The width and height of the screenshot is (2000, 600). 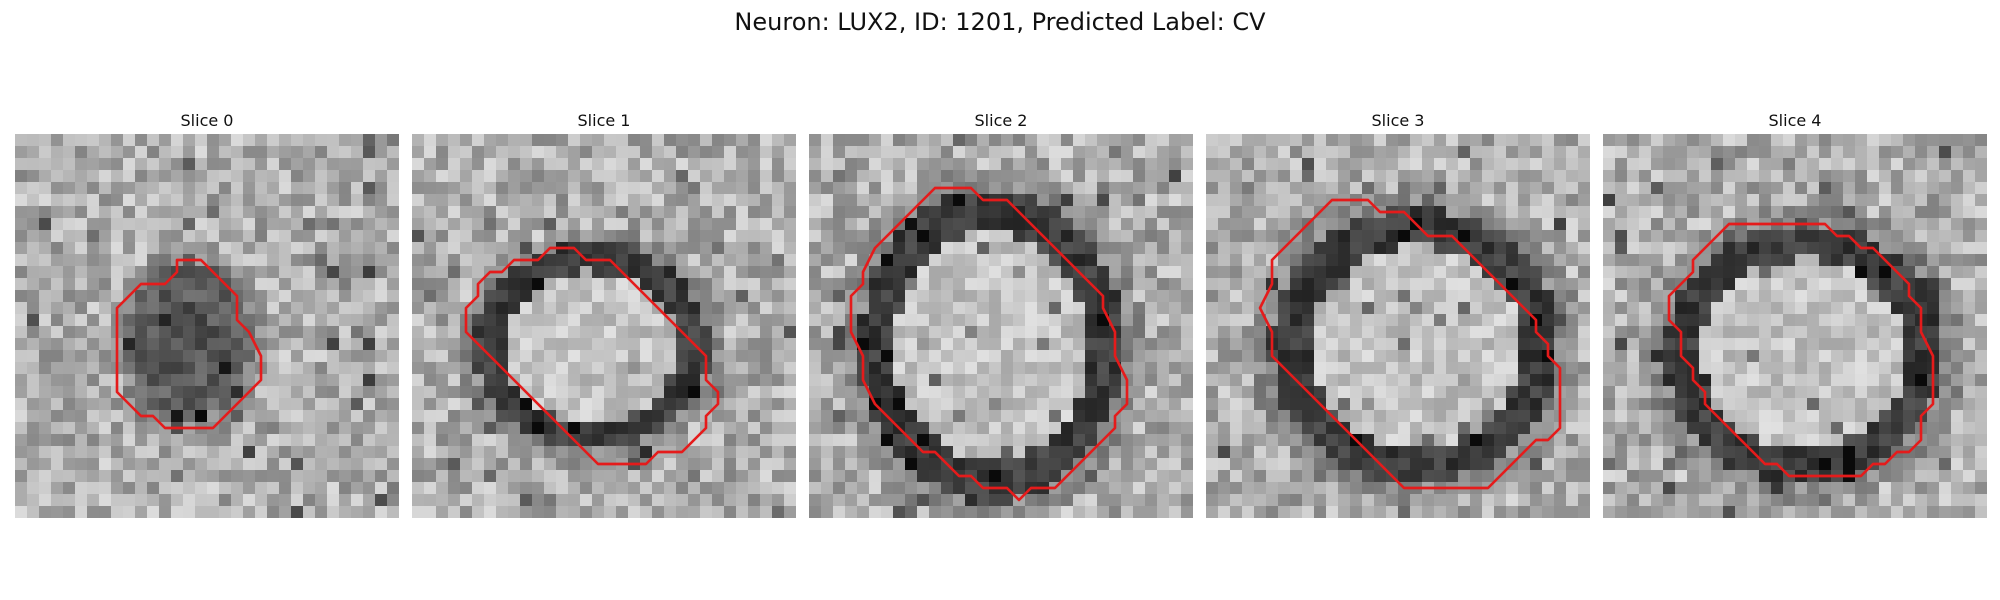 What do you see at coordinates (1795, 120) in the screenshot?
I see `slice-title: Slice 4` at bounding box center [1795, 120].